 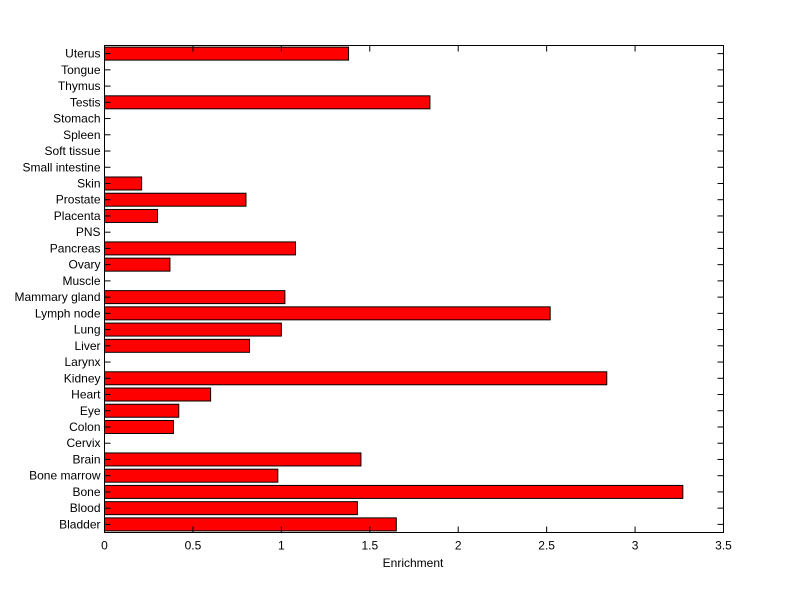 What do you see at coordinates (90, 411) in the screenshot?
I see `y-tick-label: Eye` at bounding box center [90, 411].